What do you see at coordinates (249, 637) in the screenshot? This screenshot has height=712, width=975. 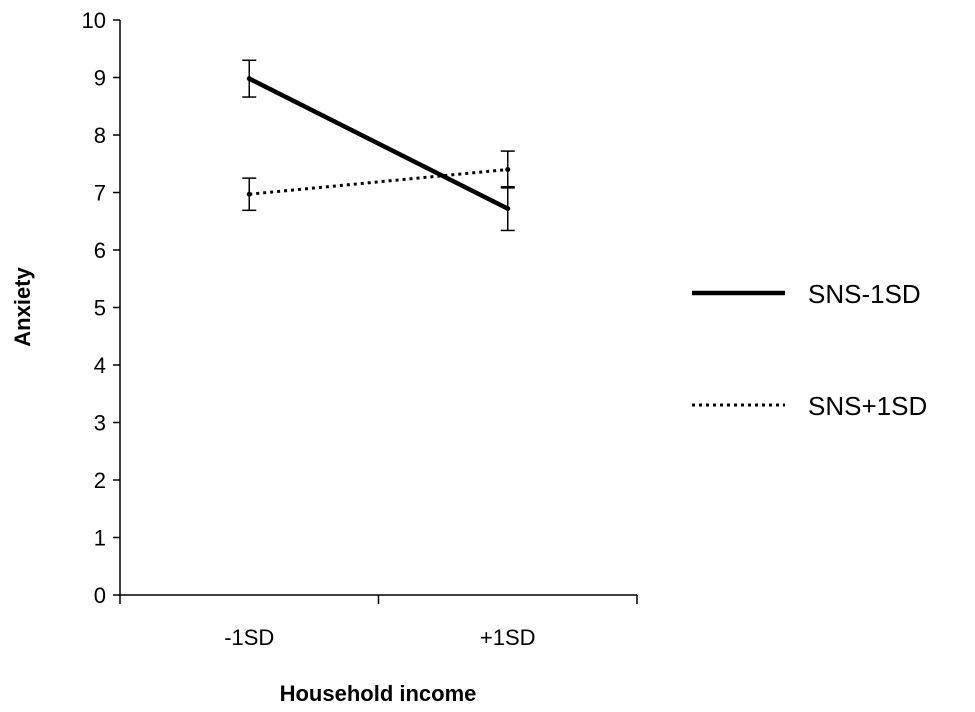 I see `x-tick-label: -1SD` at bounding box center [249, 637].